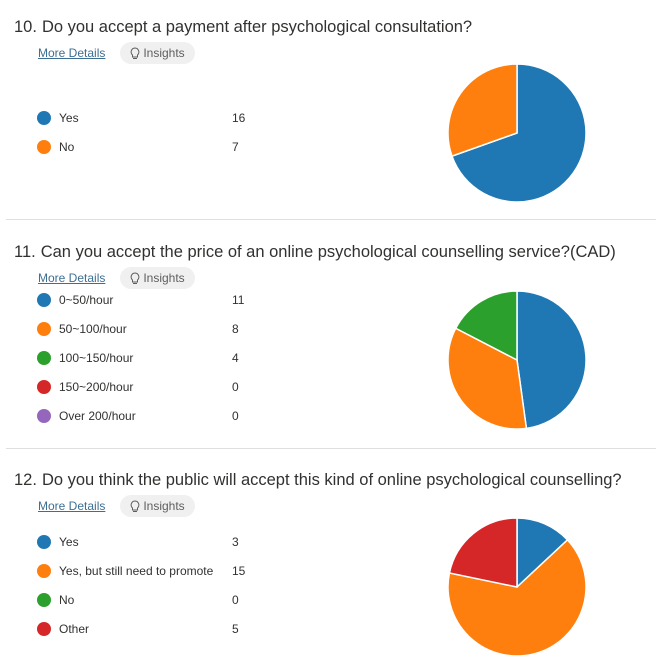  I want to click on question-number: 11., so click(25, 252).